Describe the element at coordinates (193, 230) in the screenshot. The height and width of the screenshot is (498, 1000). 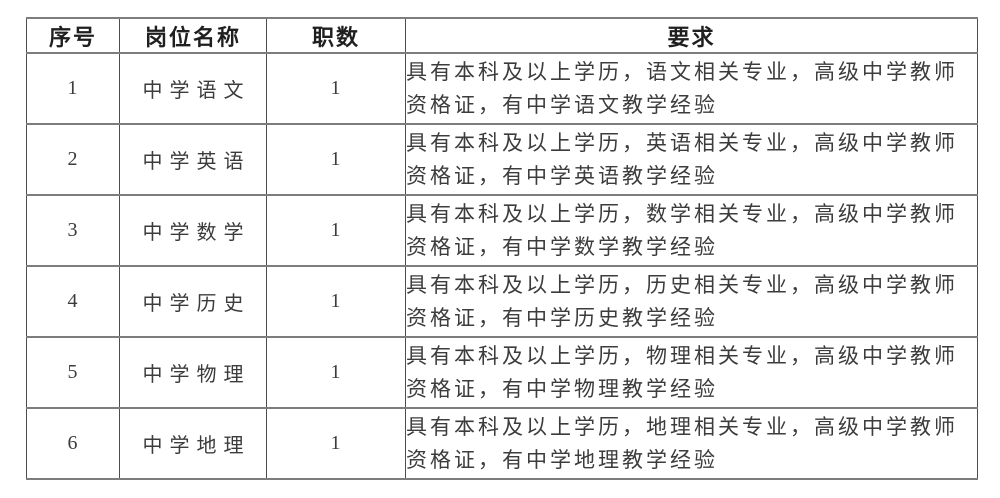
I see `cell-position-name: 中学数学` at that location.